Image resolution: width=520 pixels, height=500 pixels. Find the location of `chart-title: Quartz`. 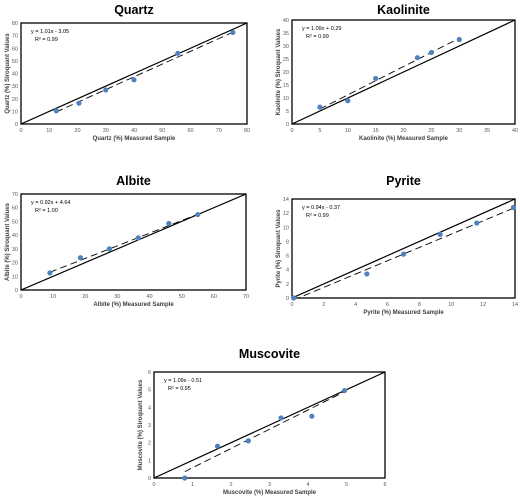

chart-title: Quartz is located at coordinates (134, 10).